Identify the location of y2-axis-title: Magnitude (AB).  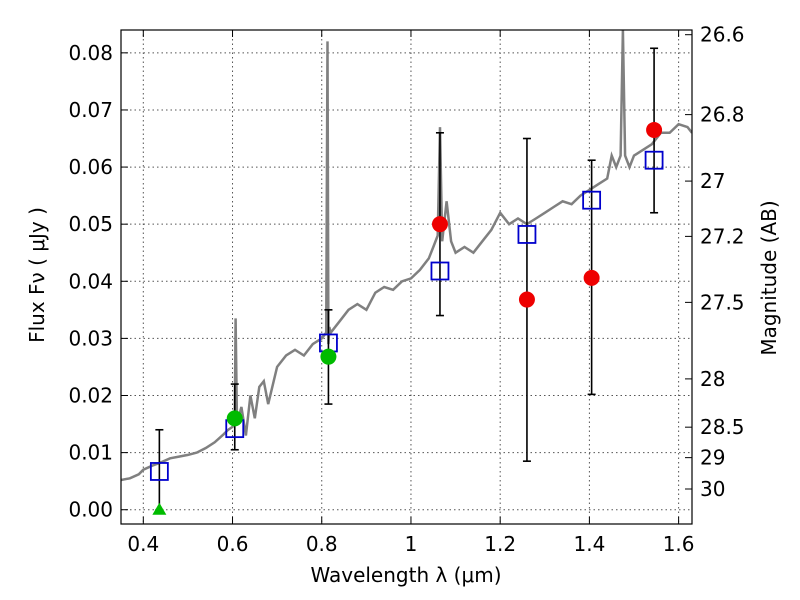
(769, 277).